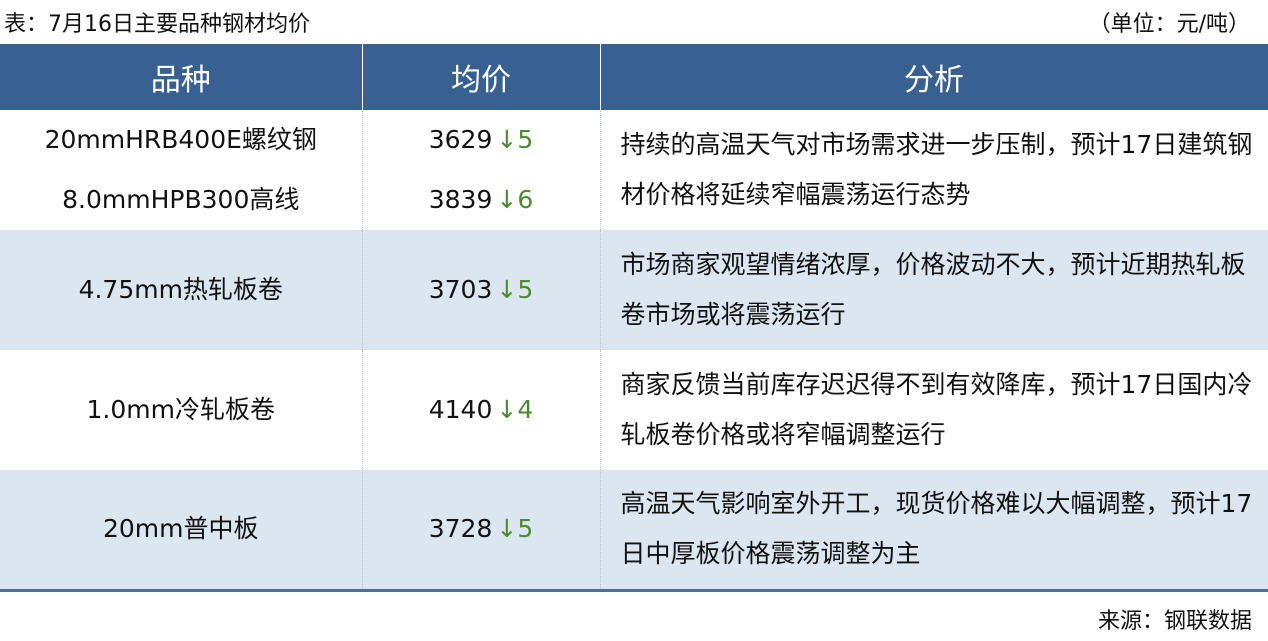 The width and height of the screenshot is (1268, 641). What do you see at coordinates (460, 139) in the screenshot?
I see `price-value: 3629` at bounding box center [460, 139].